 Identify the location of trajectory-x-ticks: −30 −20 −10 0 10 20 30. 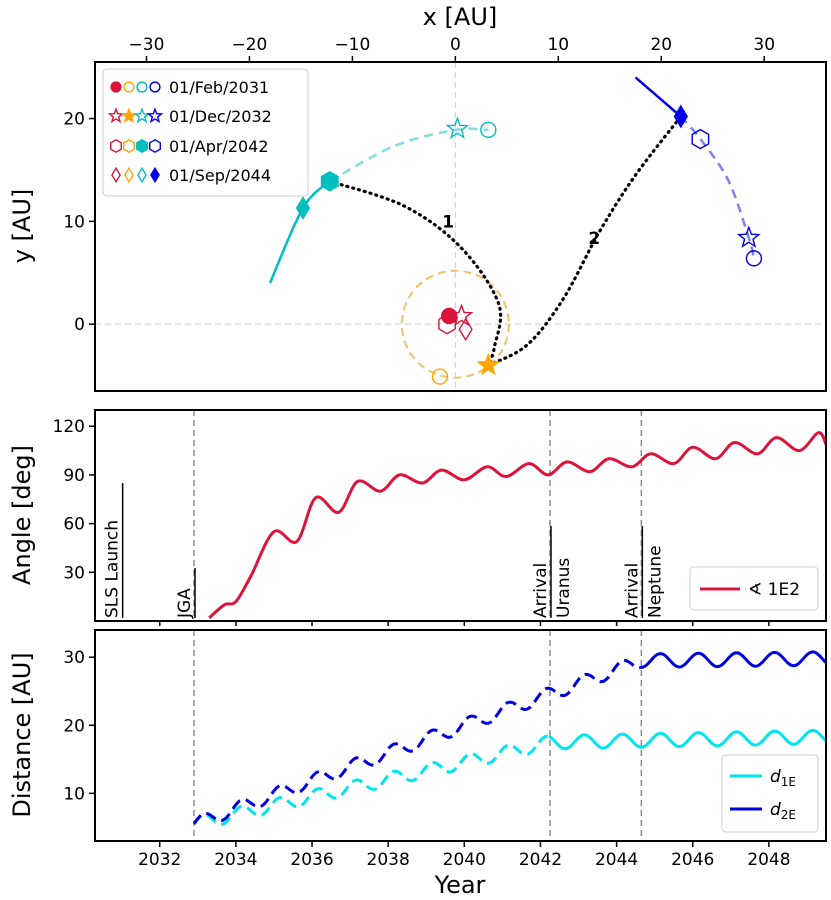
(452, 48).